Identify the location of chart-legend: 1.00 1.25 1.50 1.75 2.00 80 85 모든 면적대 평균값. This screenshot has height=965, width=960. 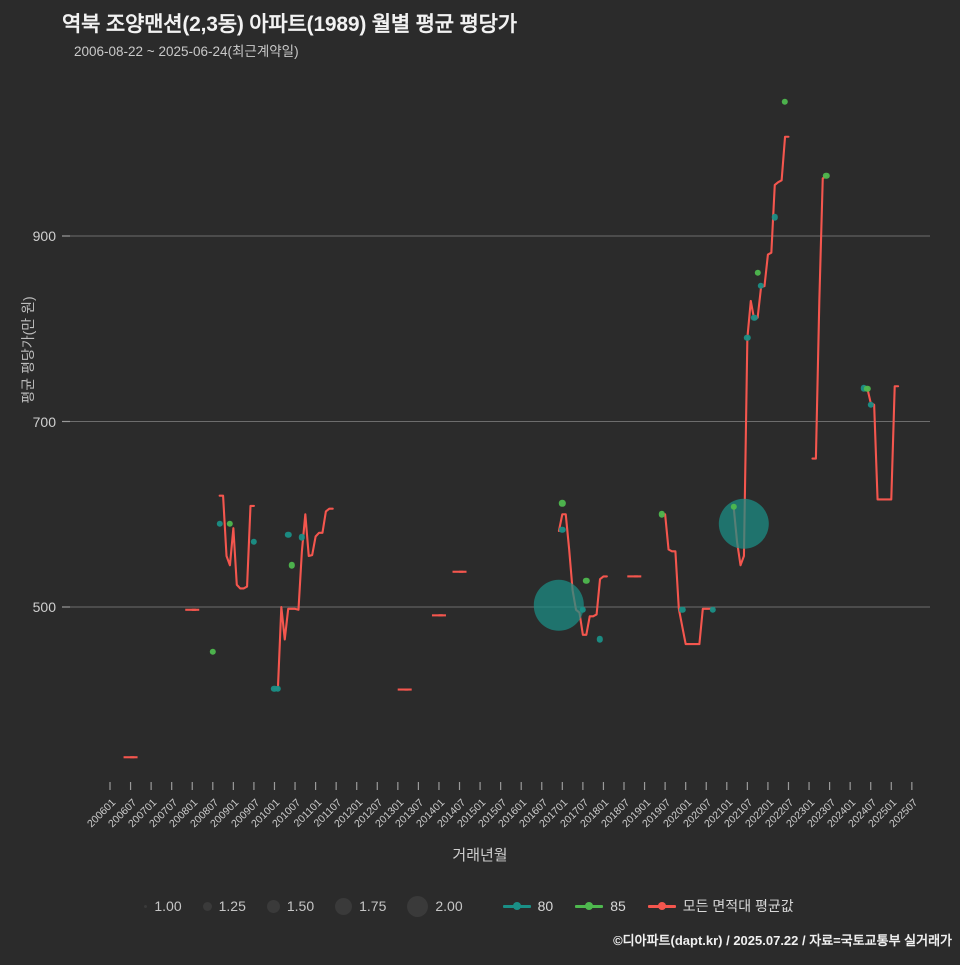
(480, 906).